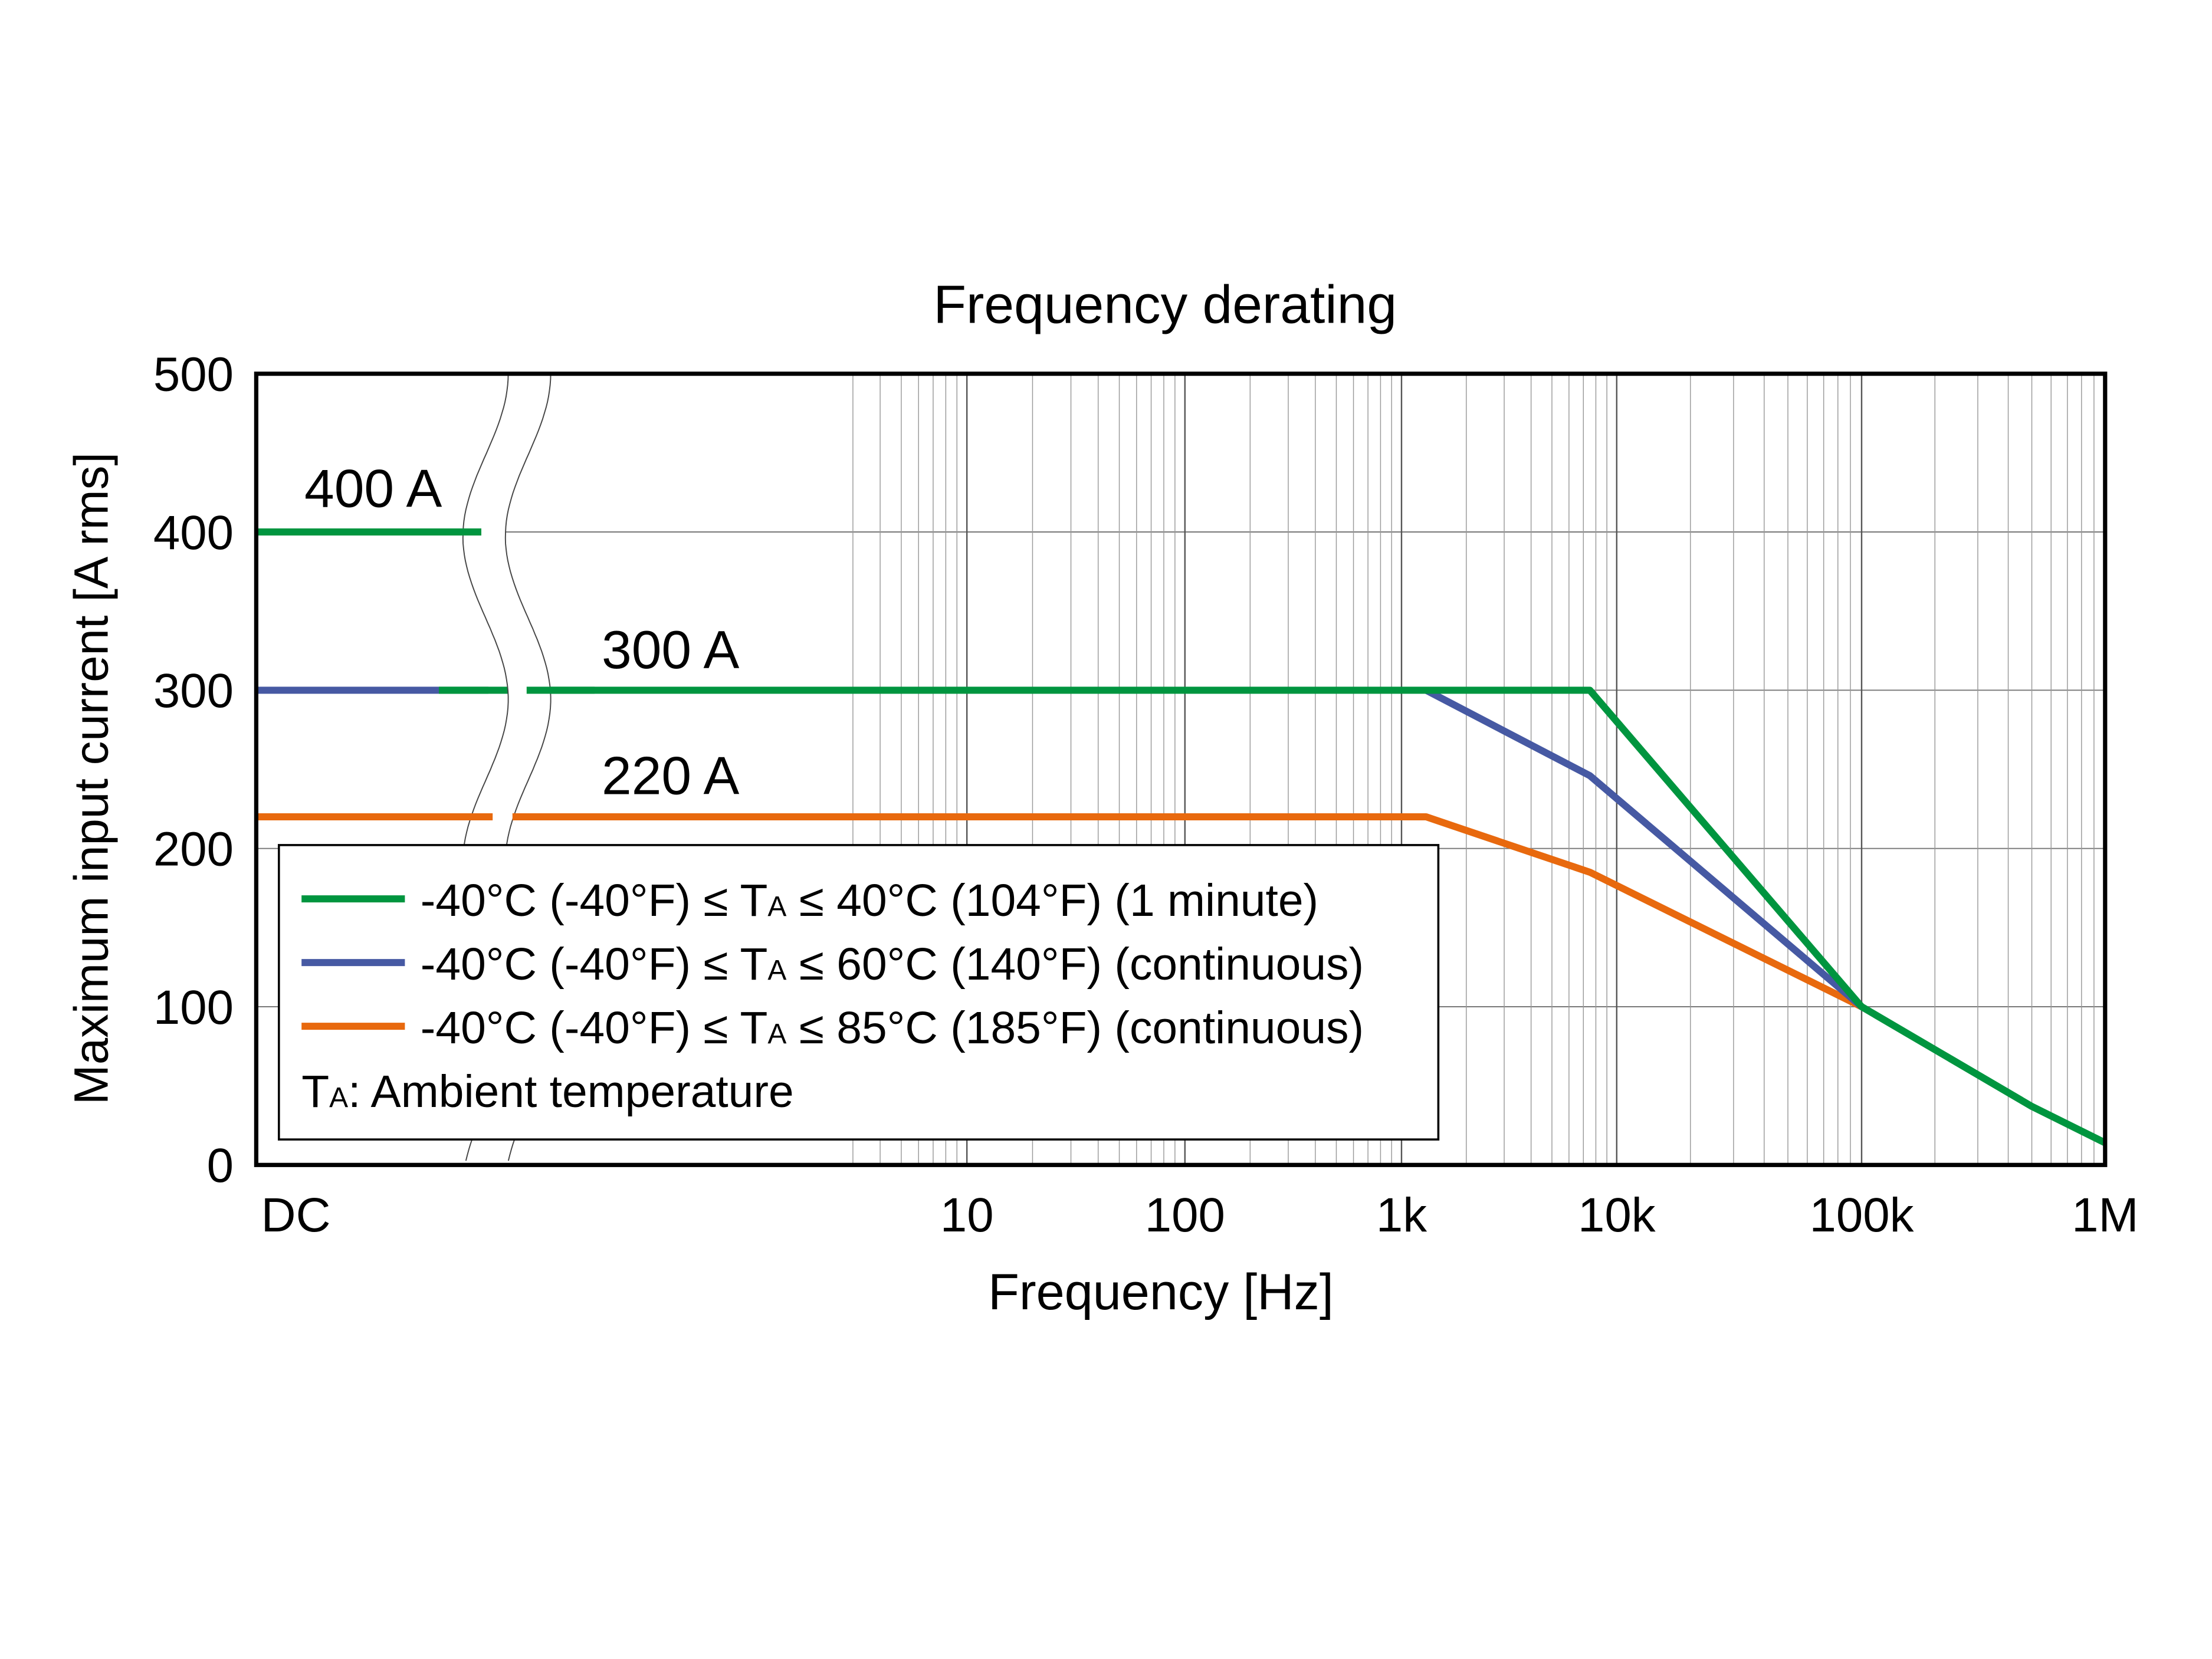  I want to click on y-tick-label: 300, so click(193, 691).